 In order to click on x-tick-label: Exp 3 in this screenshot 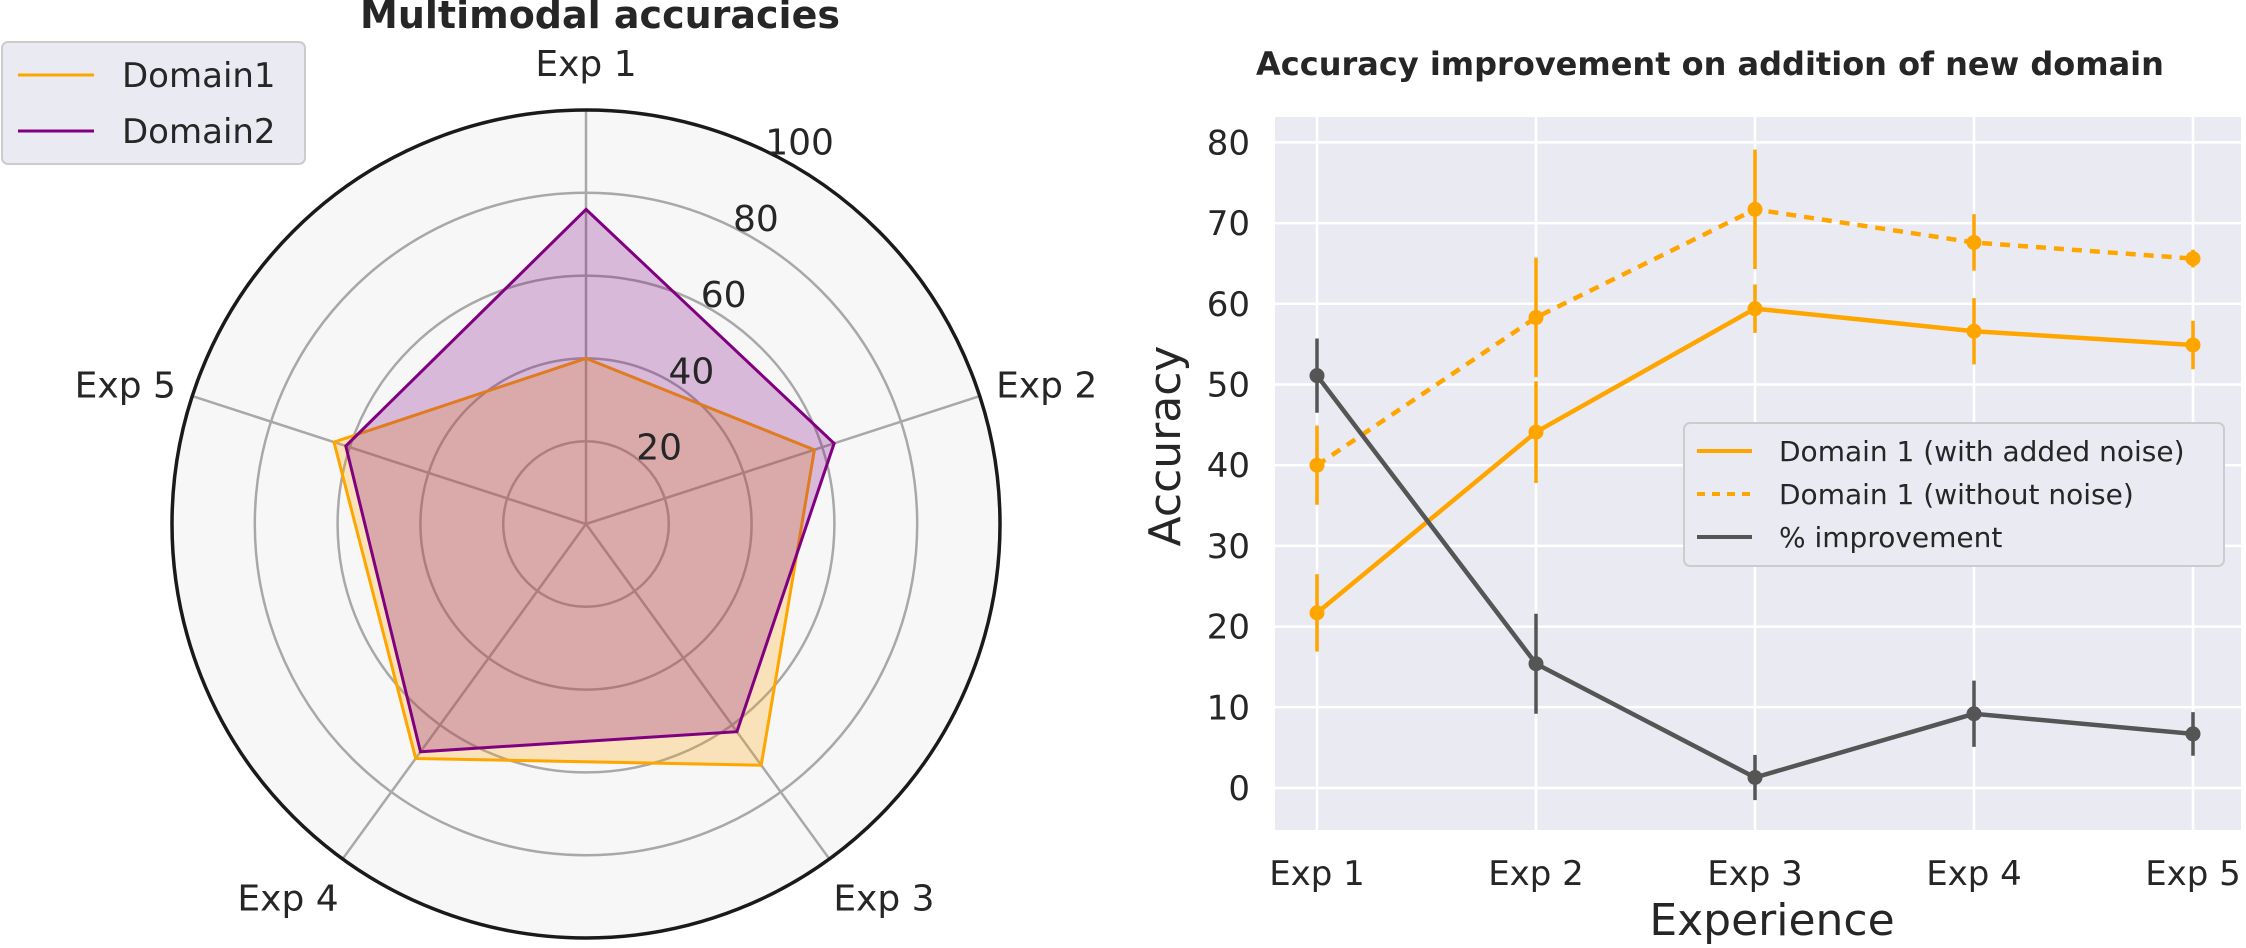, I will do `click(1755, 874)`.